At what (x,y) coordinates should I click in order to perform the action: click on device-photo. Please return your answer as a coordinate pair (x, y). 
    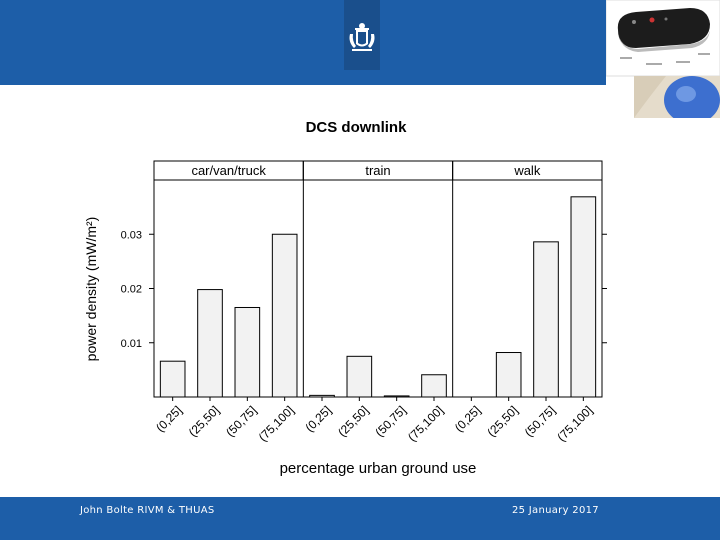
    Looking at the image, I should click on (662, 62).